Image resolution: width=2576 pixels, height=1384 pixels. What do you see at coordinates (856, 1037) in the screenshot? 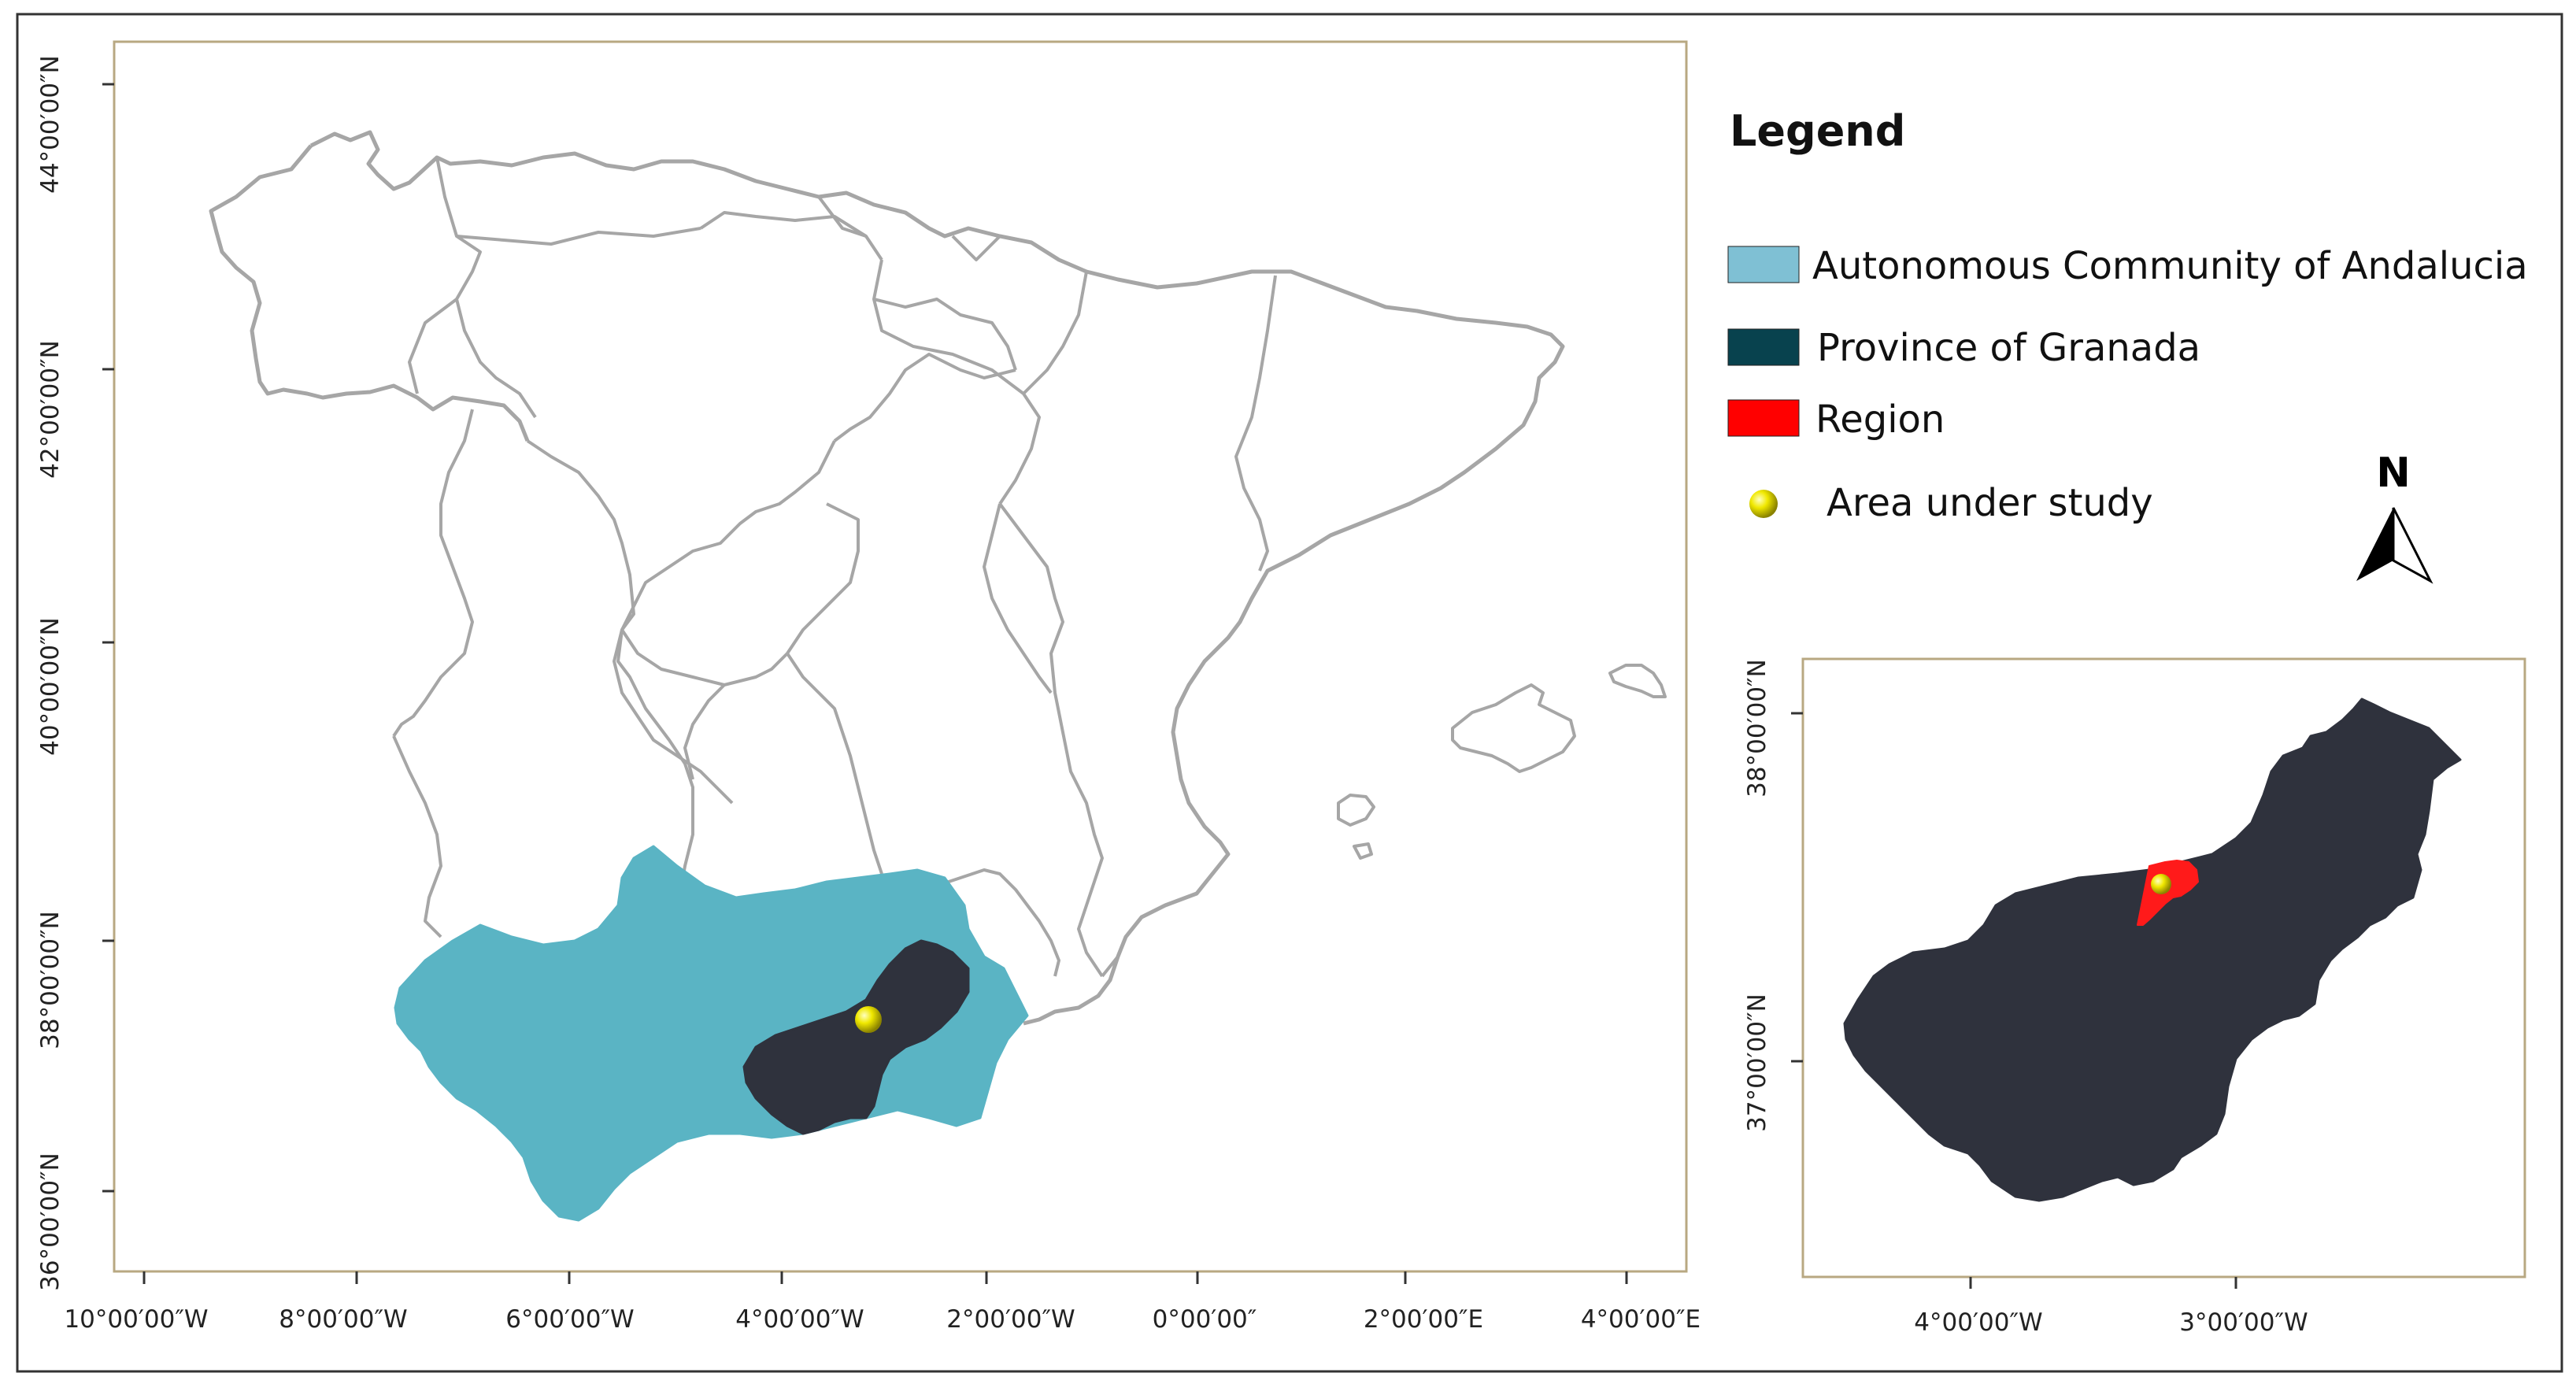
I see `granada-province` at bounding box center [856, 1037].